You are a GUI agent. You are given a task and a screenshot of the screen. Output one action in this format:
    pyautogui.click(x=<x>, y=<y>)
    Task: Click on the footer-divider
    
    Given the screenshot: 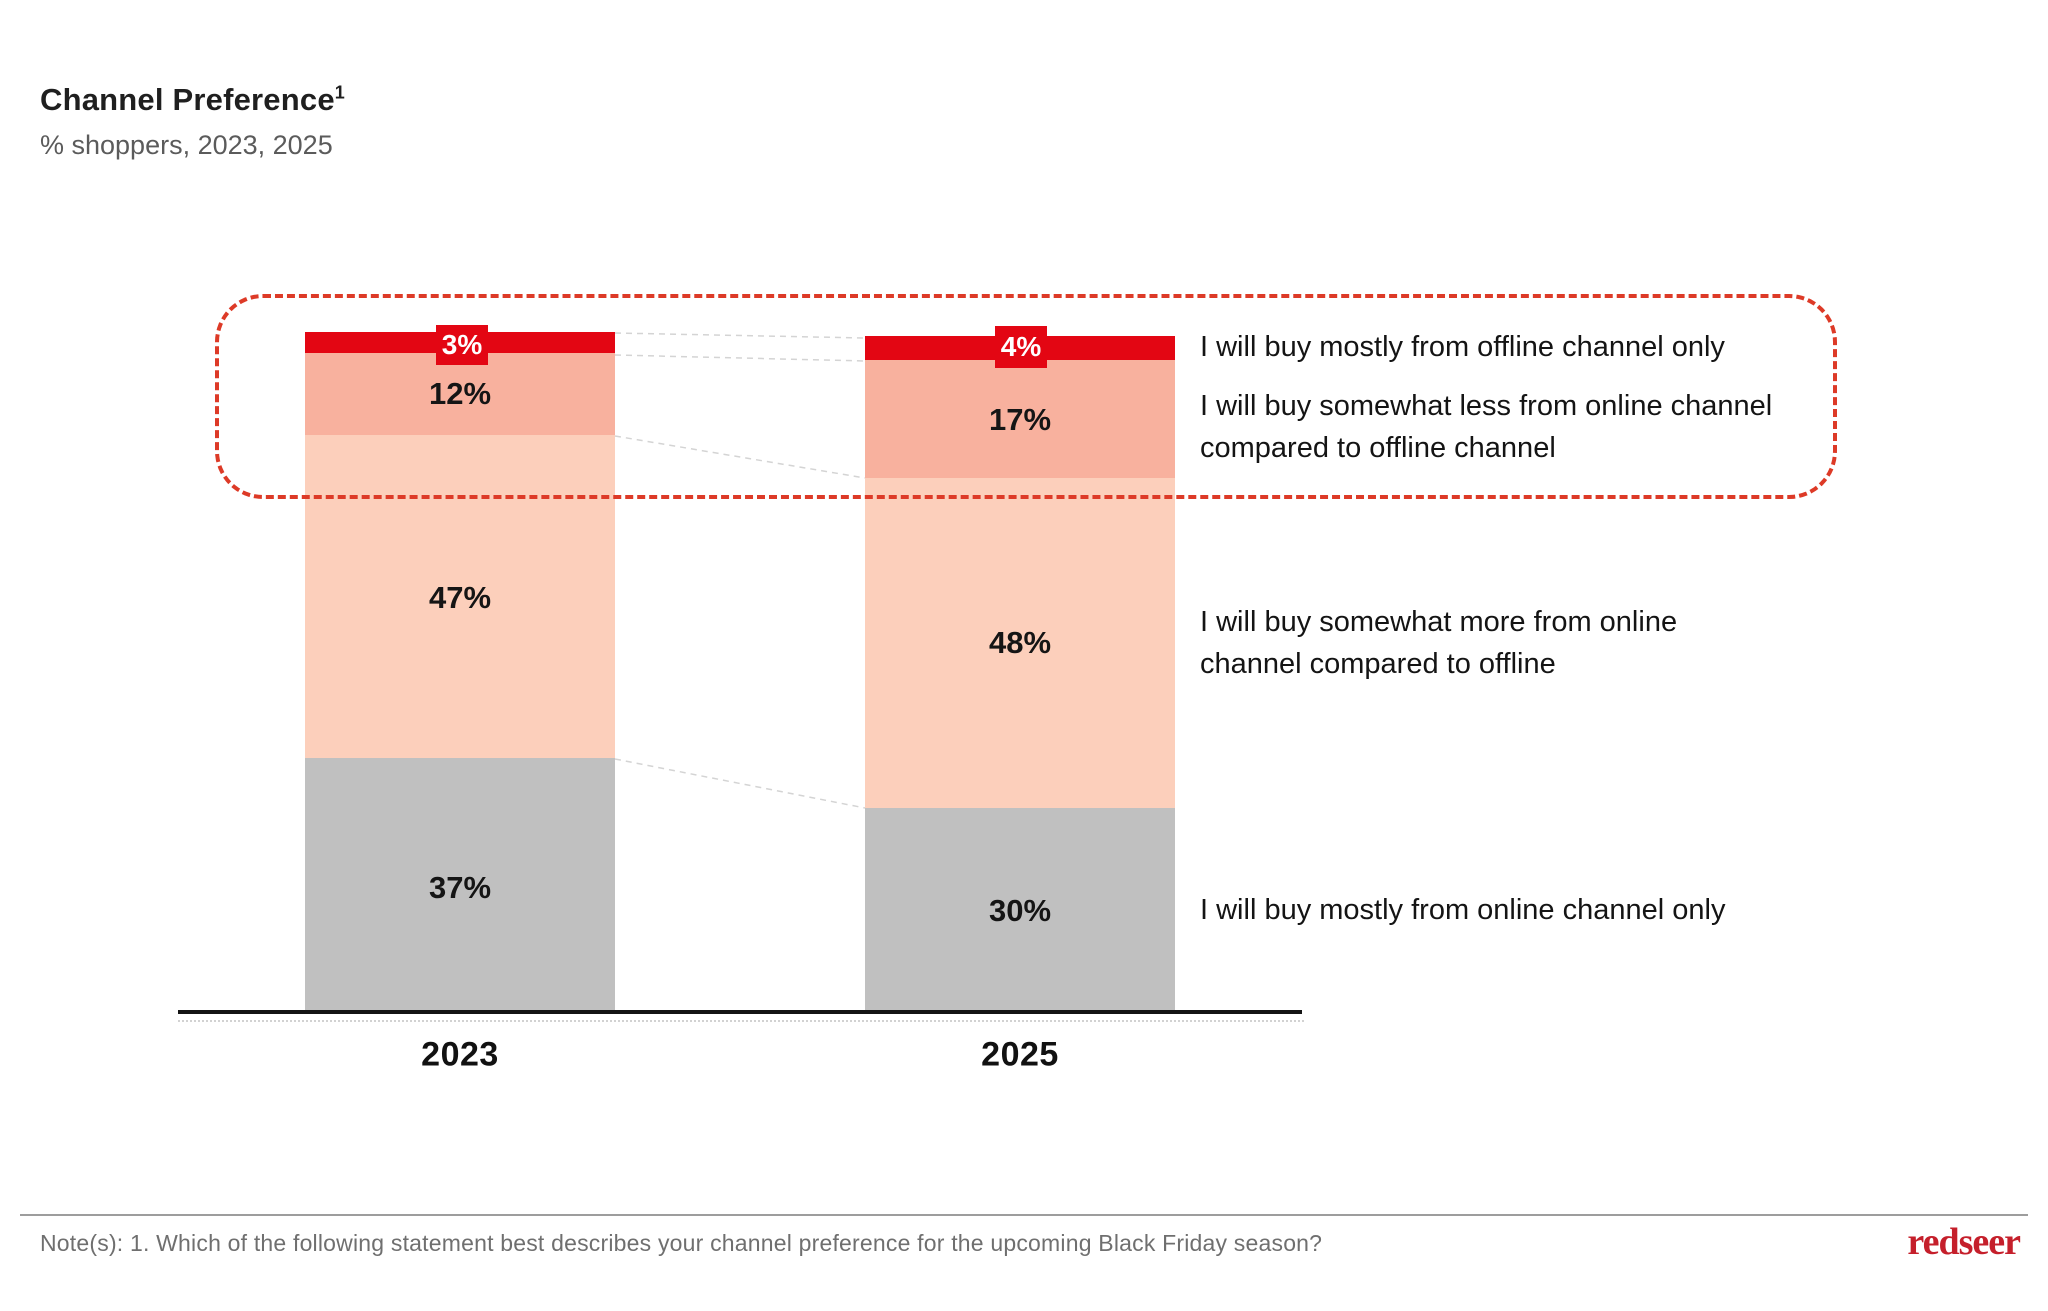 What is the action you would take?
    pyautogui.click(x=1024, y=1215)
    